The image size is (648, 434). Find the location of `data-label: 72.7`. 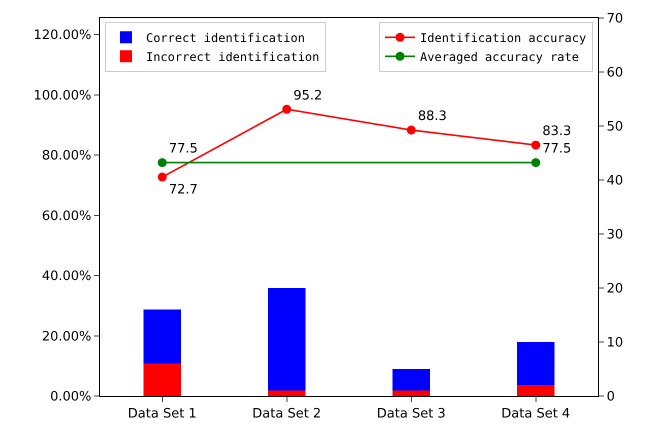

data-label: 72.7 is located at coordinates (183, 190).